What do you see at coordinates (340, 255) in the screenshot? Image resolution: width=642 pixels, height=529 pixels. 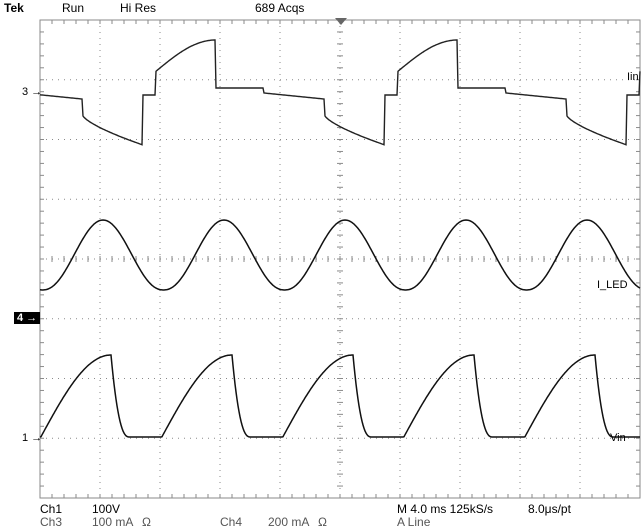 I see `trace-iled` at bounding box center [340, 255].